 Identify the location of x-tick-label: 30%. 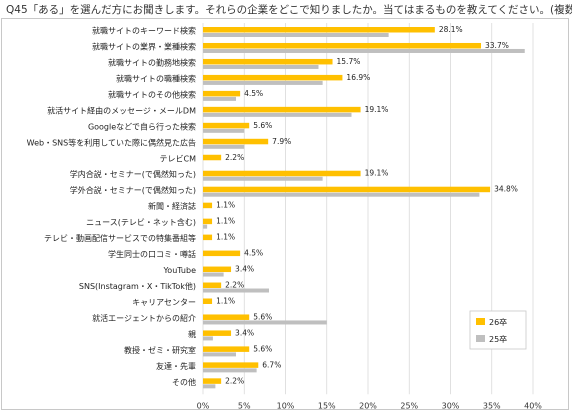
(451, 405).